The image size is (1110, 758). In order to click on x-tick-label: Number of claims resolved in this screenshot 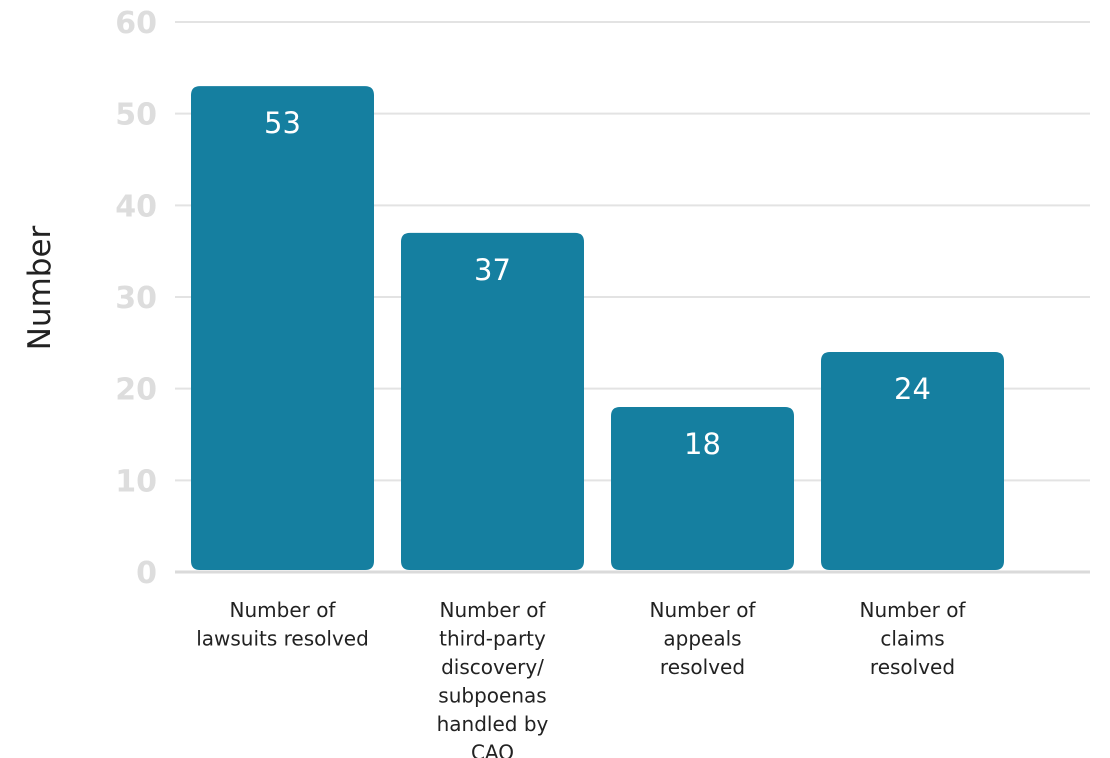, I will do `click(913, 638)`.